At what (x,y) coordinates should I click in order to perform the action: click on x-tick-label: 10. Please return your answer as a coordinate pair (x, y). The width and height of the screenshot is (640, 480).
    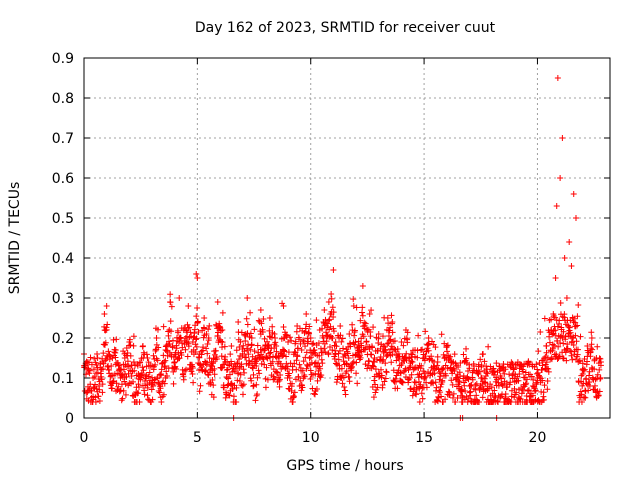
    Looking at the image, I should click on (311, 438).